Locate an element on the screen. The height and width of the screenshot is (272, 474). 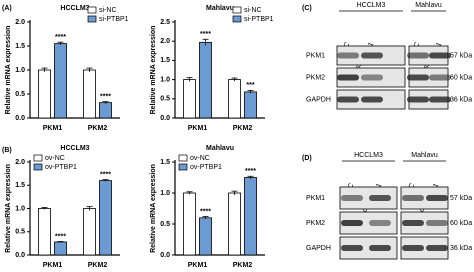
blot-size-label: 60 kDa is located at coordinates (461, 77).